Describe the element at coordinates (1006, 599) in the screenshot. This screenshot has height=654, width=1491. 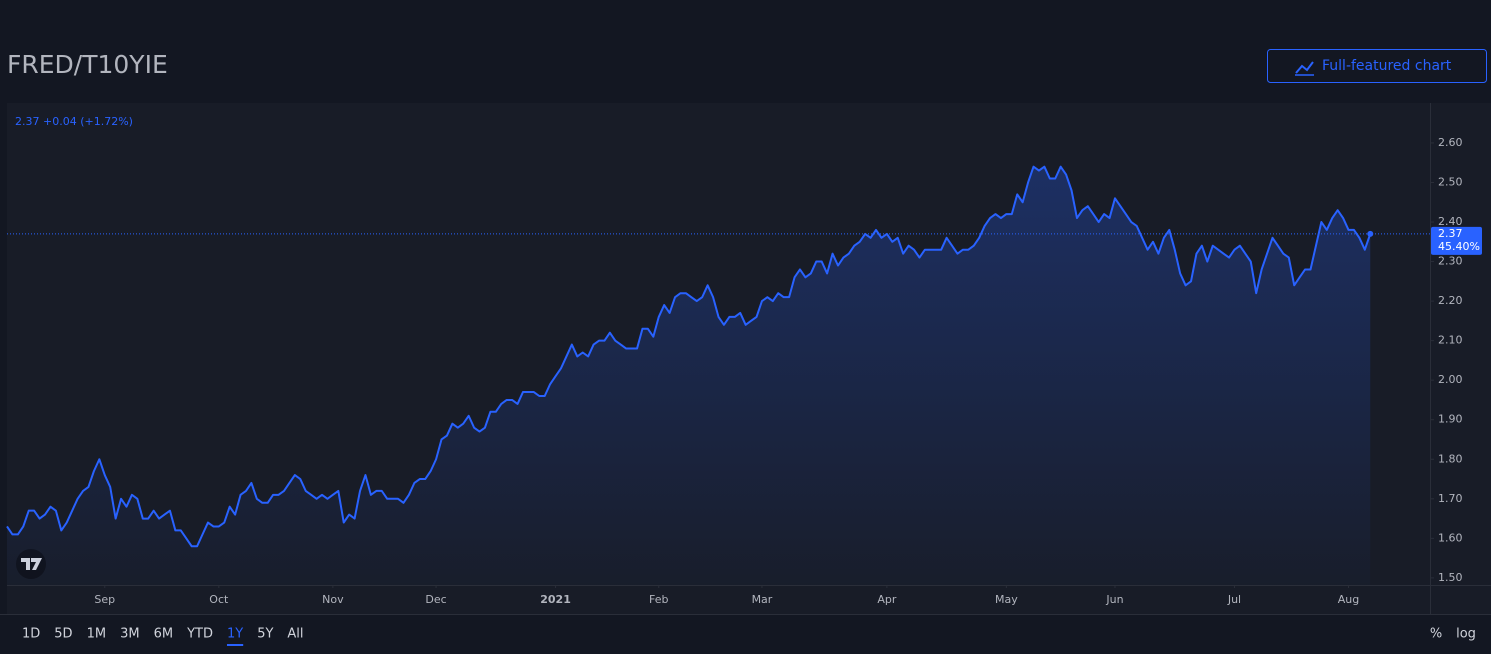
I see `x-tick-label: May` at that location.